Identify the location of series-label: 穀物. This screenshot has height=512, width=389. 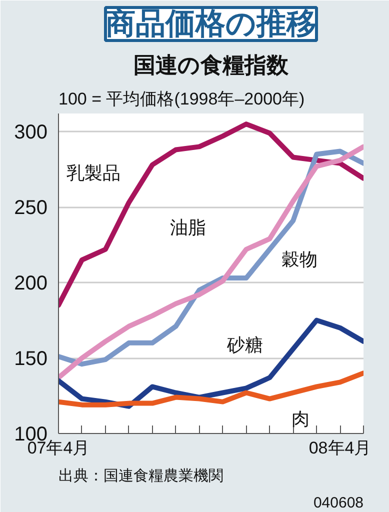
(300, 259).